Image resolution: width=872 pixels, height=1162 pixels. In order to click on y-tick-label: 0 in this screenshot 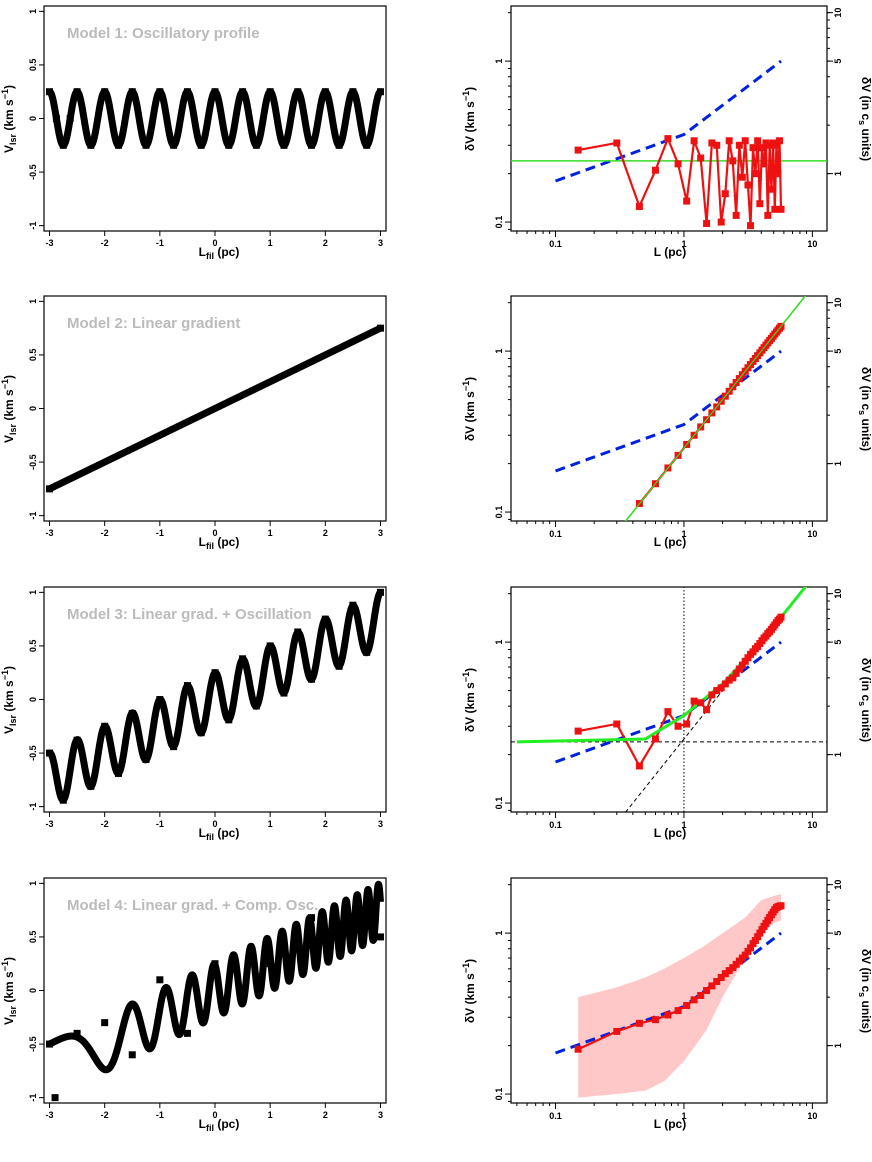, I will do `click(33, 990)`.